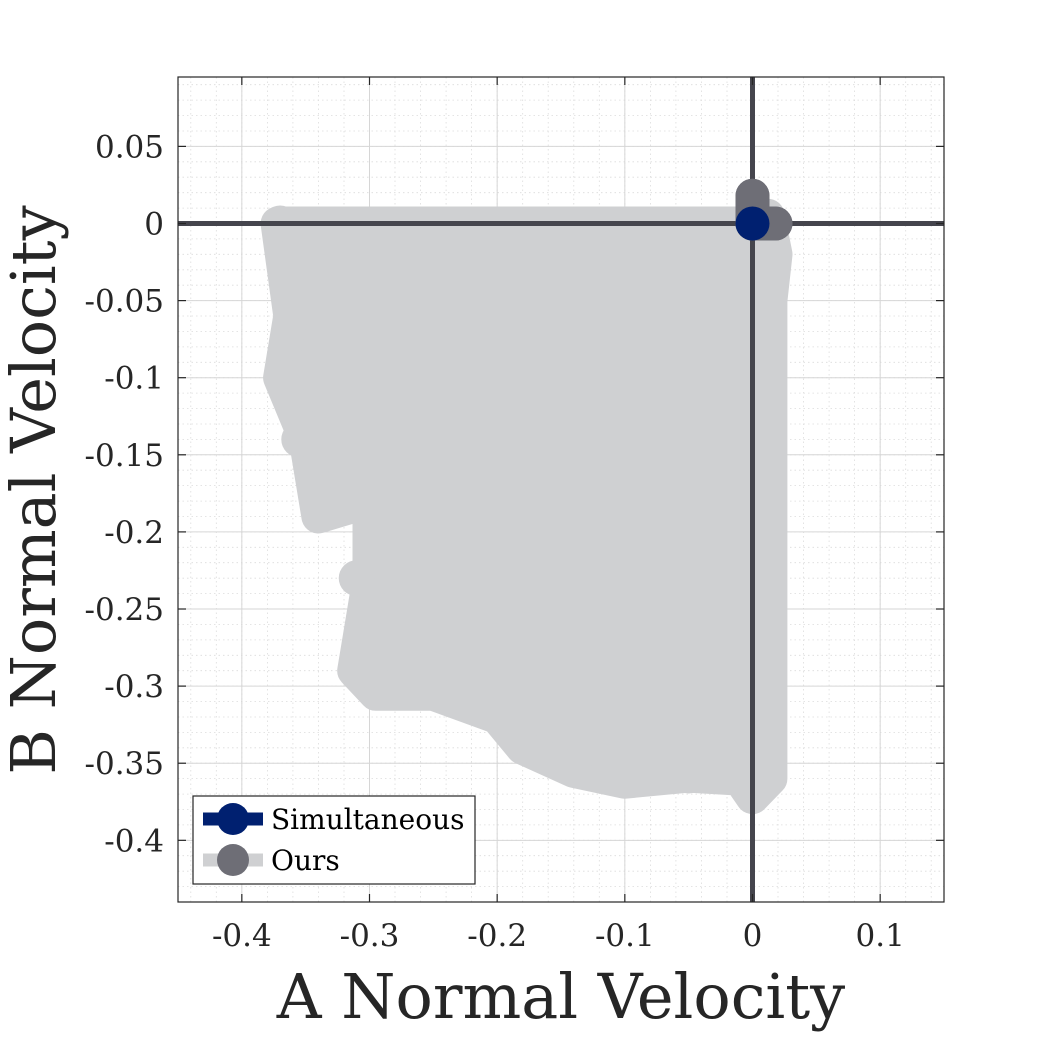 The image size is (1042, 1042). I want to click on legend-ours-marker, so click(233, 860).